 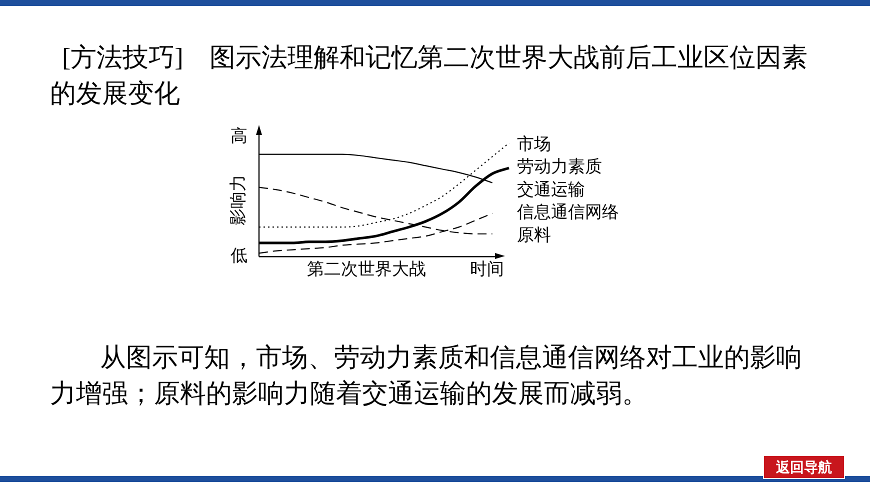 I want to click on y-axis-title: 影响力, so click(x=238, y=200).